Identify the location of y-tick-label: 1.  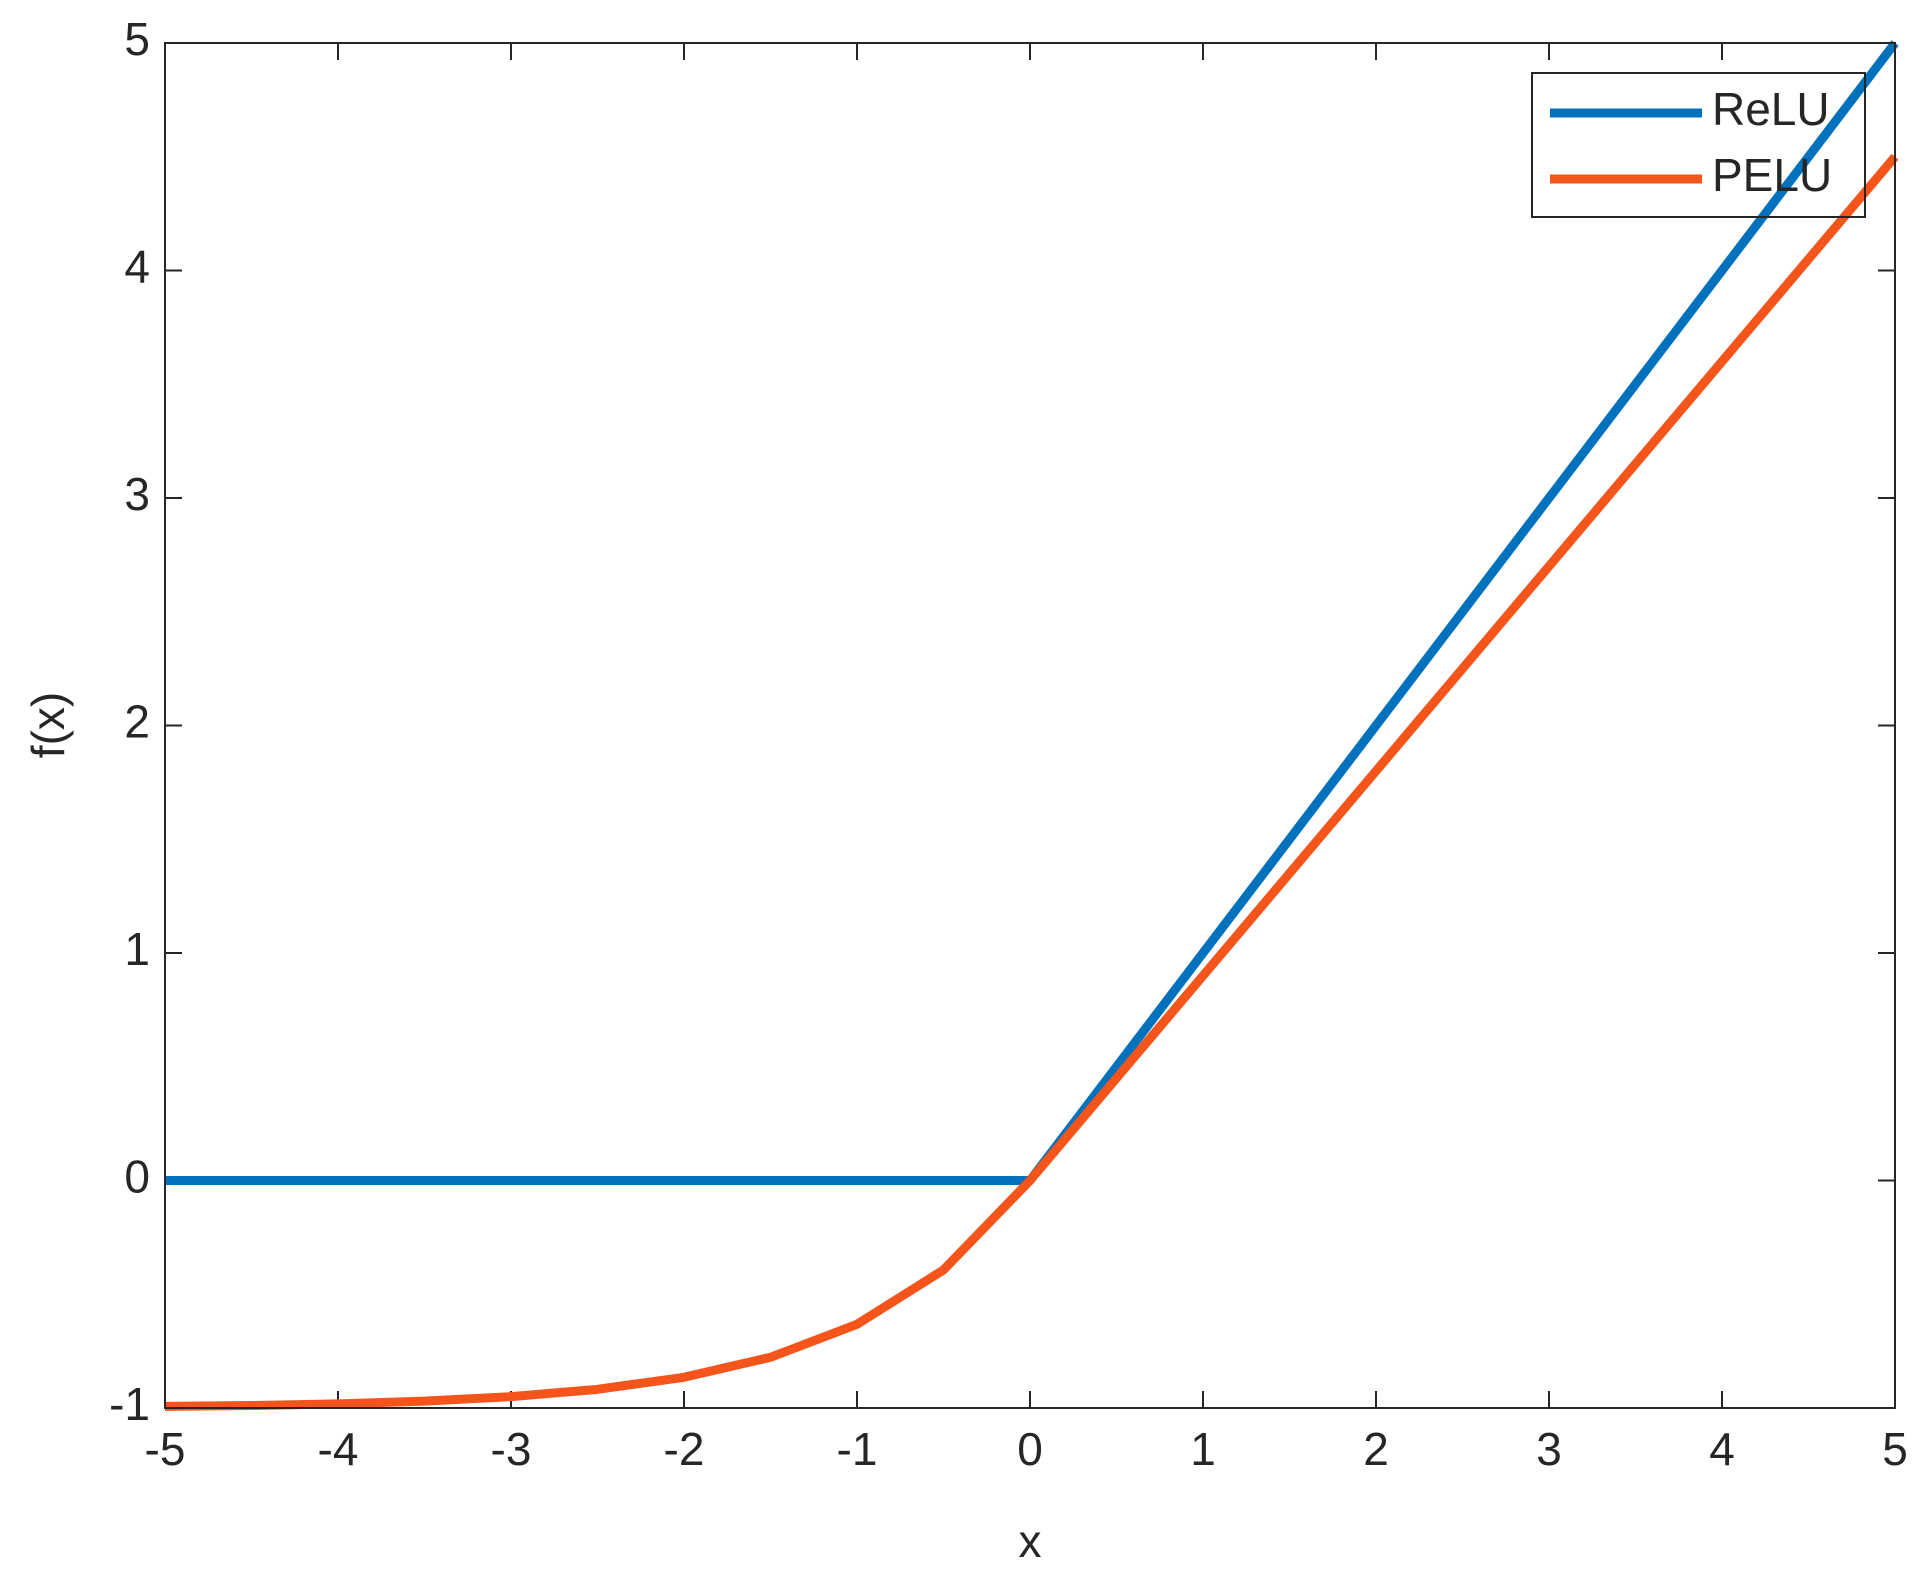
(137, 949).